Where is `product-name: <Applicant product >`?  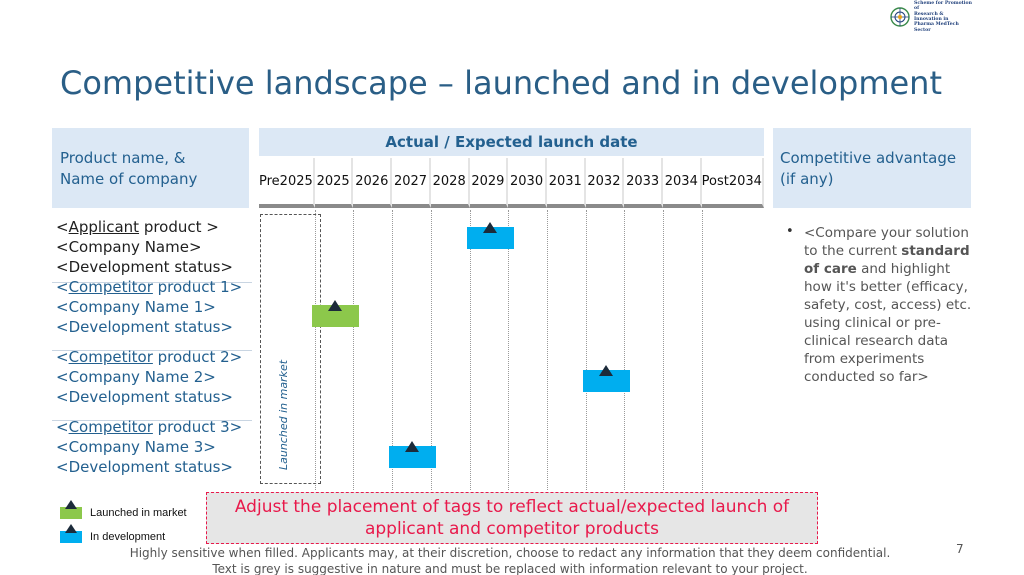 product-name: <Applicant product > is located at coordinates (137, 227).